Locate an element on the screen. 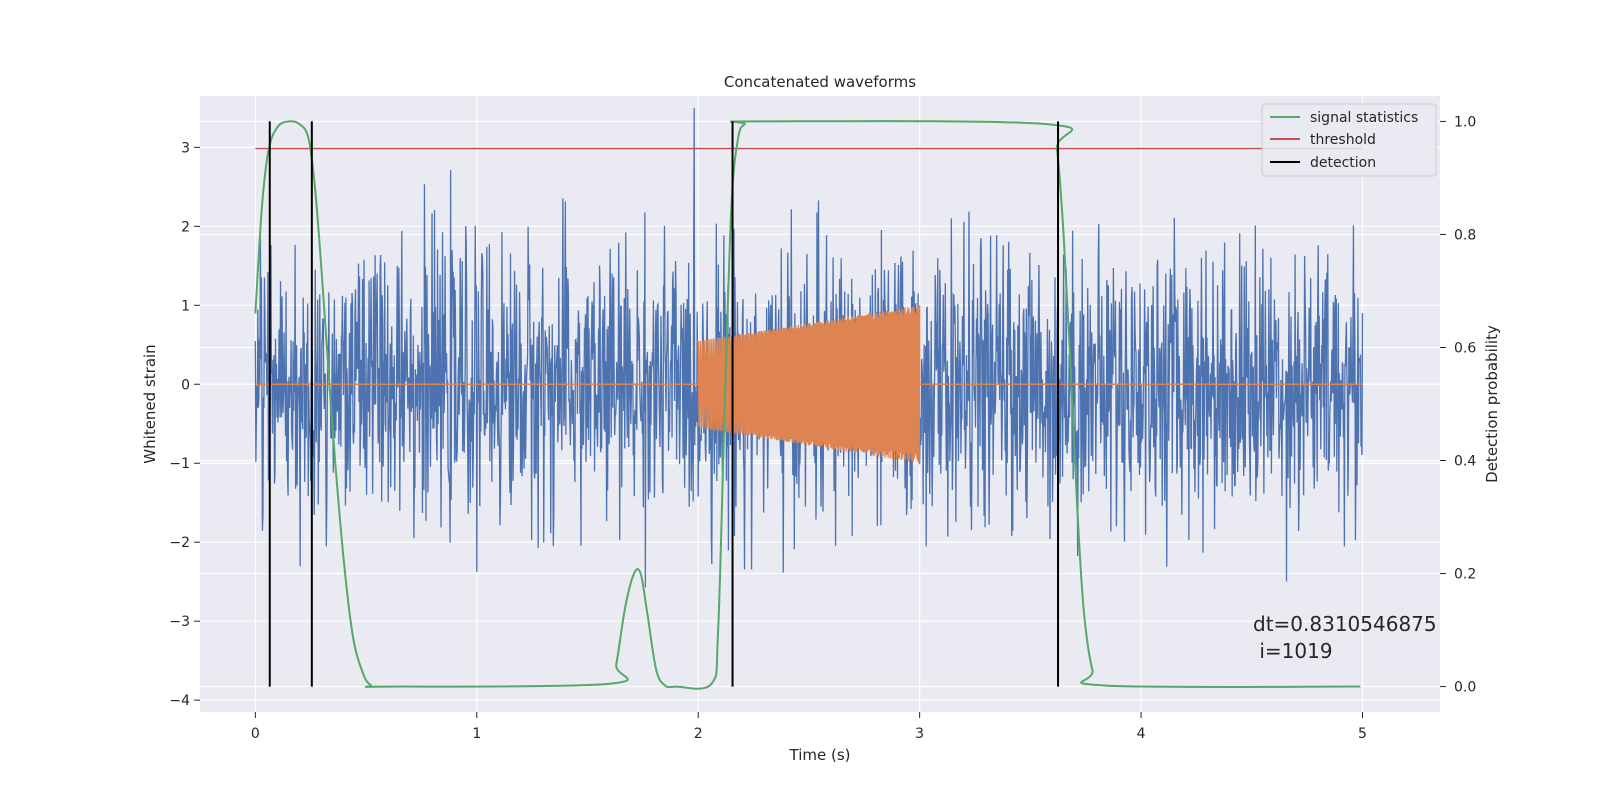 This screenshot has height=800, width=1600. y-tick-label: −3 is located at coordinates (179, 622).